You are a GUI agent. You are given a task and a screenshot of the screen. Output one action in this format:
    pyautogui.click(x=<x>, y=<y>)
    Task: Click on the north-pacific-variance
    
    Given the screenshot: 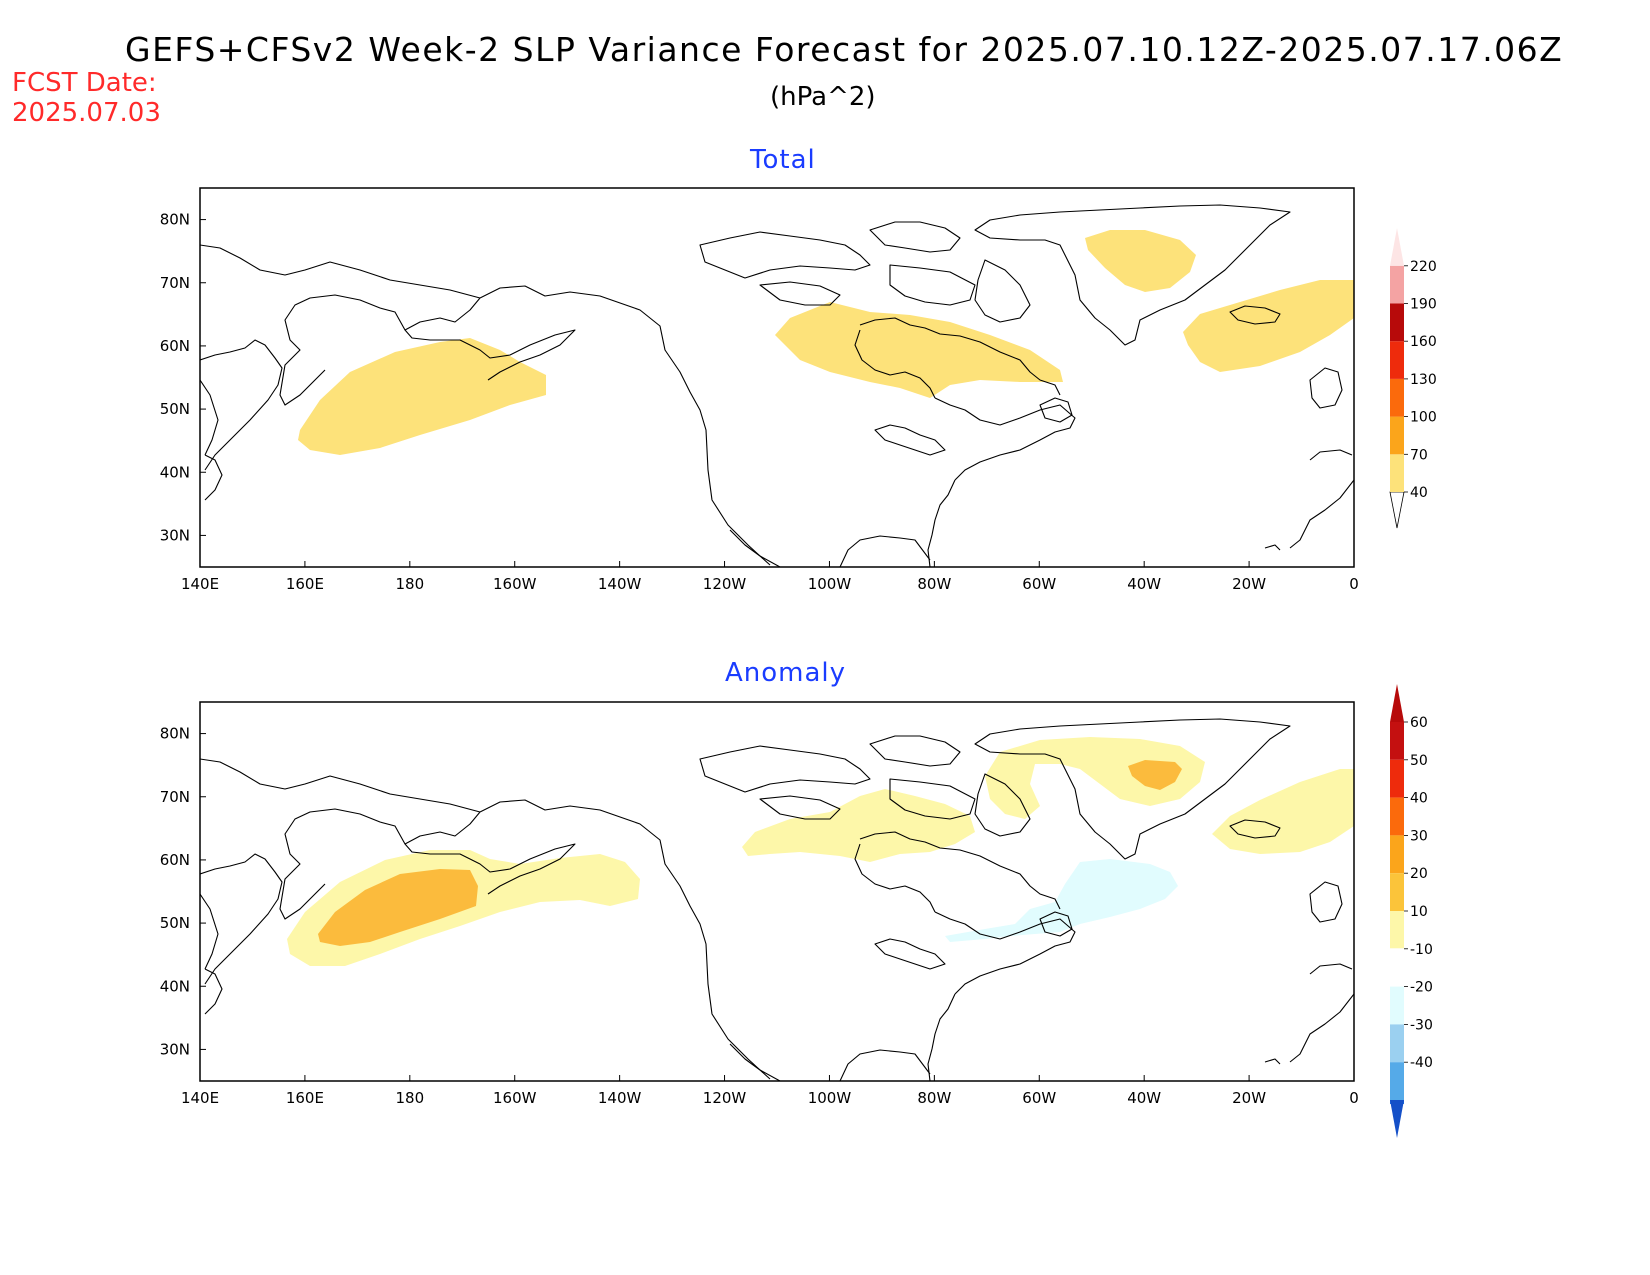 What is the action you would take?
    pyautogui.click(x=422, y=396)
    